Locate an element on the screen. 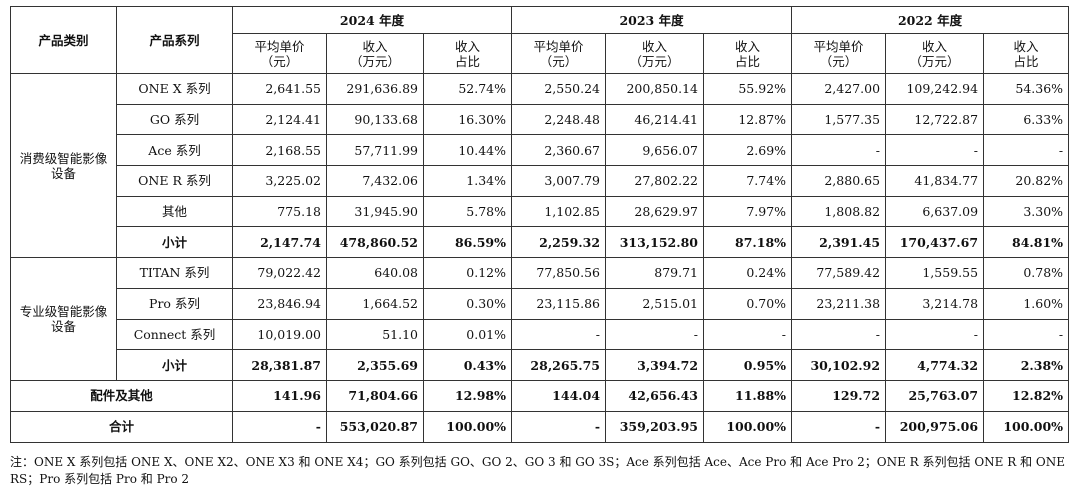 This screenshot has width=1080, height=492. table-cell: 86.59% is located at coordinates (467, 242).